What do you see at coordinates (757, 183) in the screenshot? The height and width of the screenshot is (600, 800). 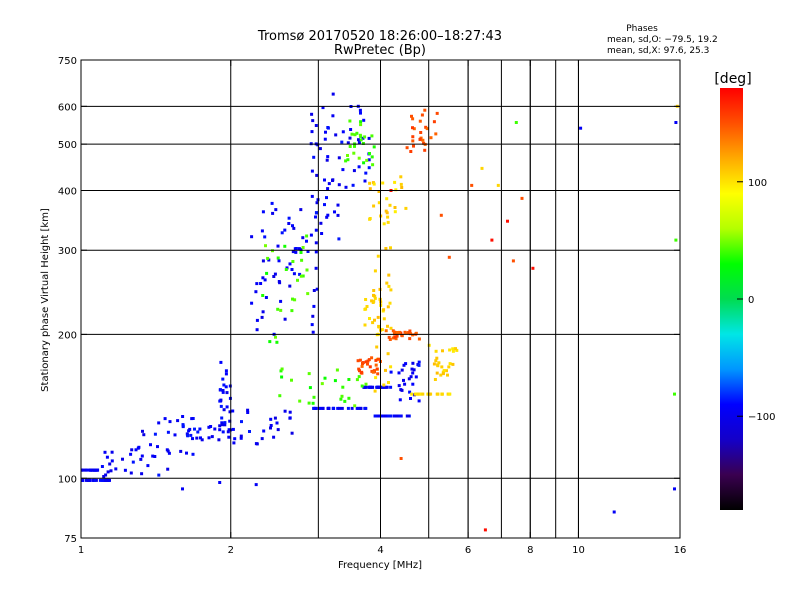 I see `colorbar-tick-label: 100` at bounding box center [757, 183].